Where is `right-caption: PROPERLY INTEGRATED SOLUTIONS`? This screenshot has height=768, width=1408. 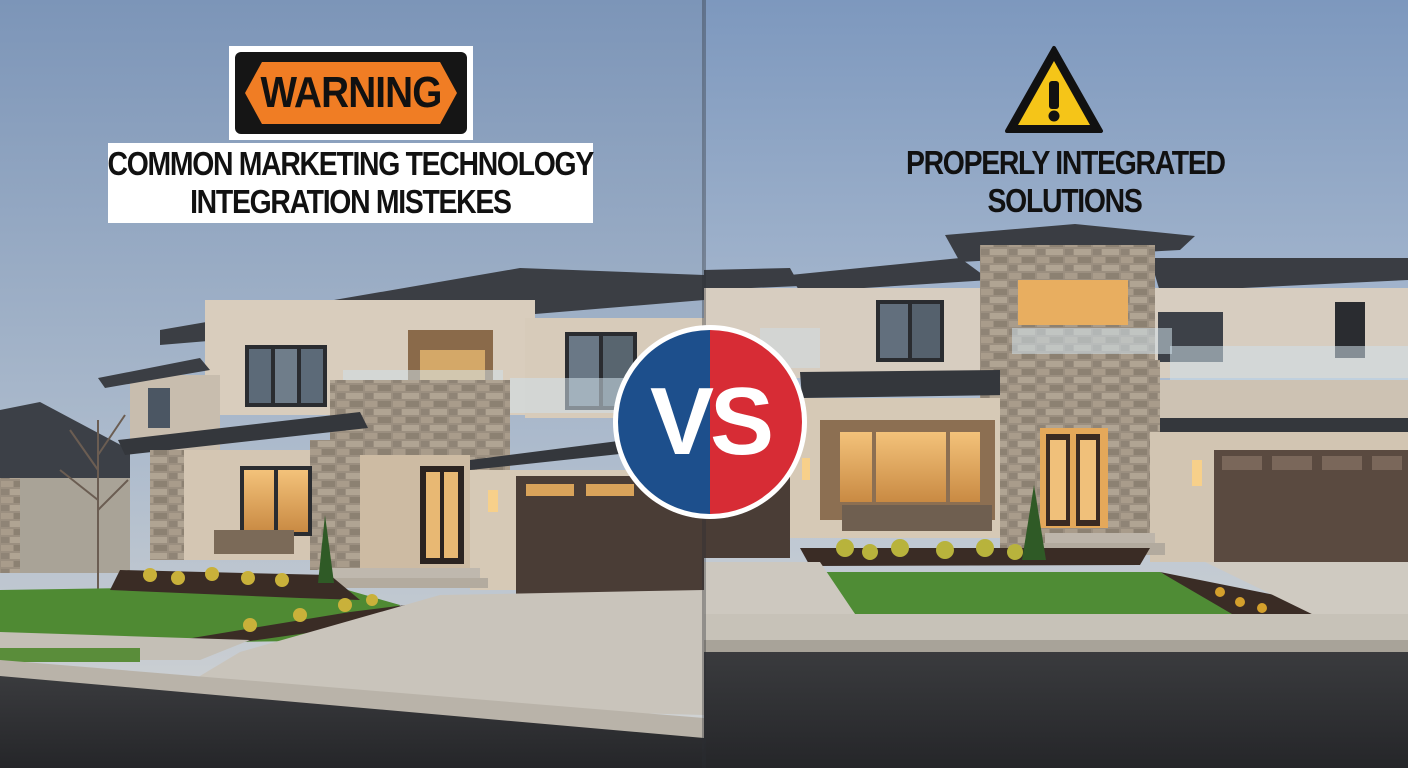
right-caption: PROPERLY INTEGRATED SOLUTIONS is located at coordinates (1065, 182).